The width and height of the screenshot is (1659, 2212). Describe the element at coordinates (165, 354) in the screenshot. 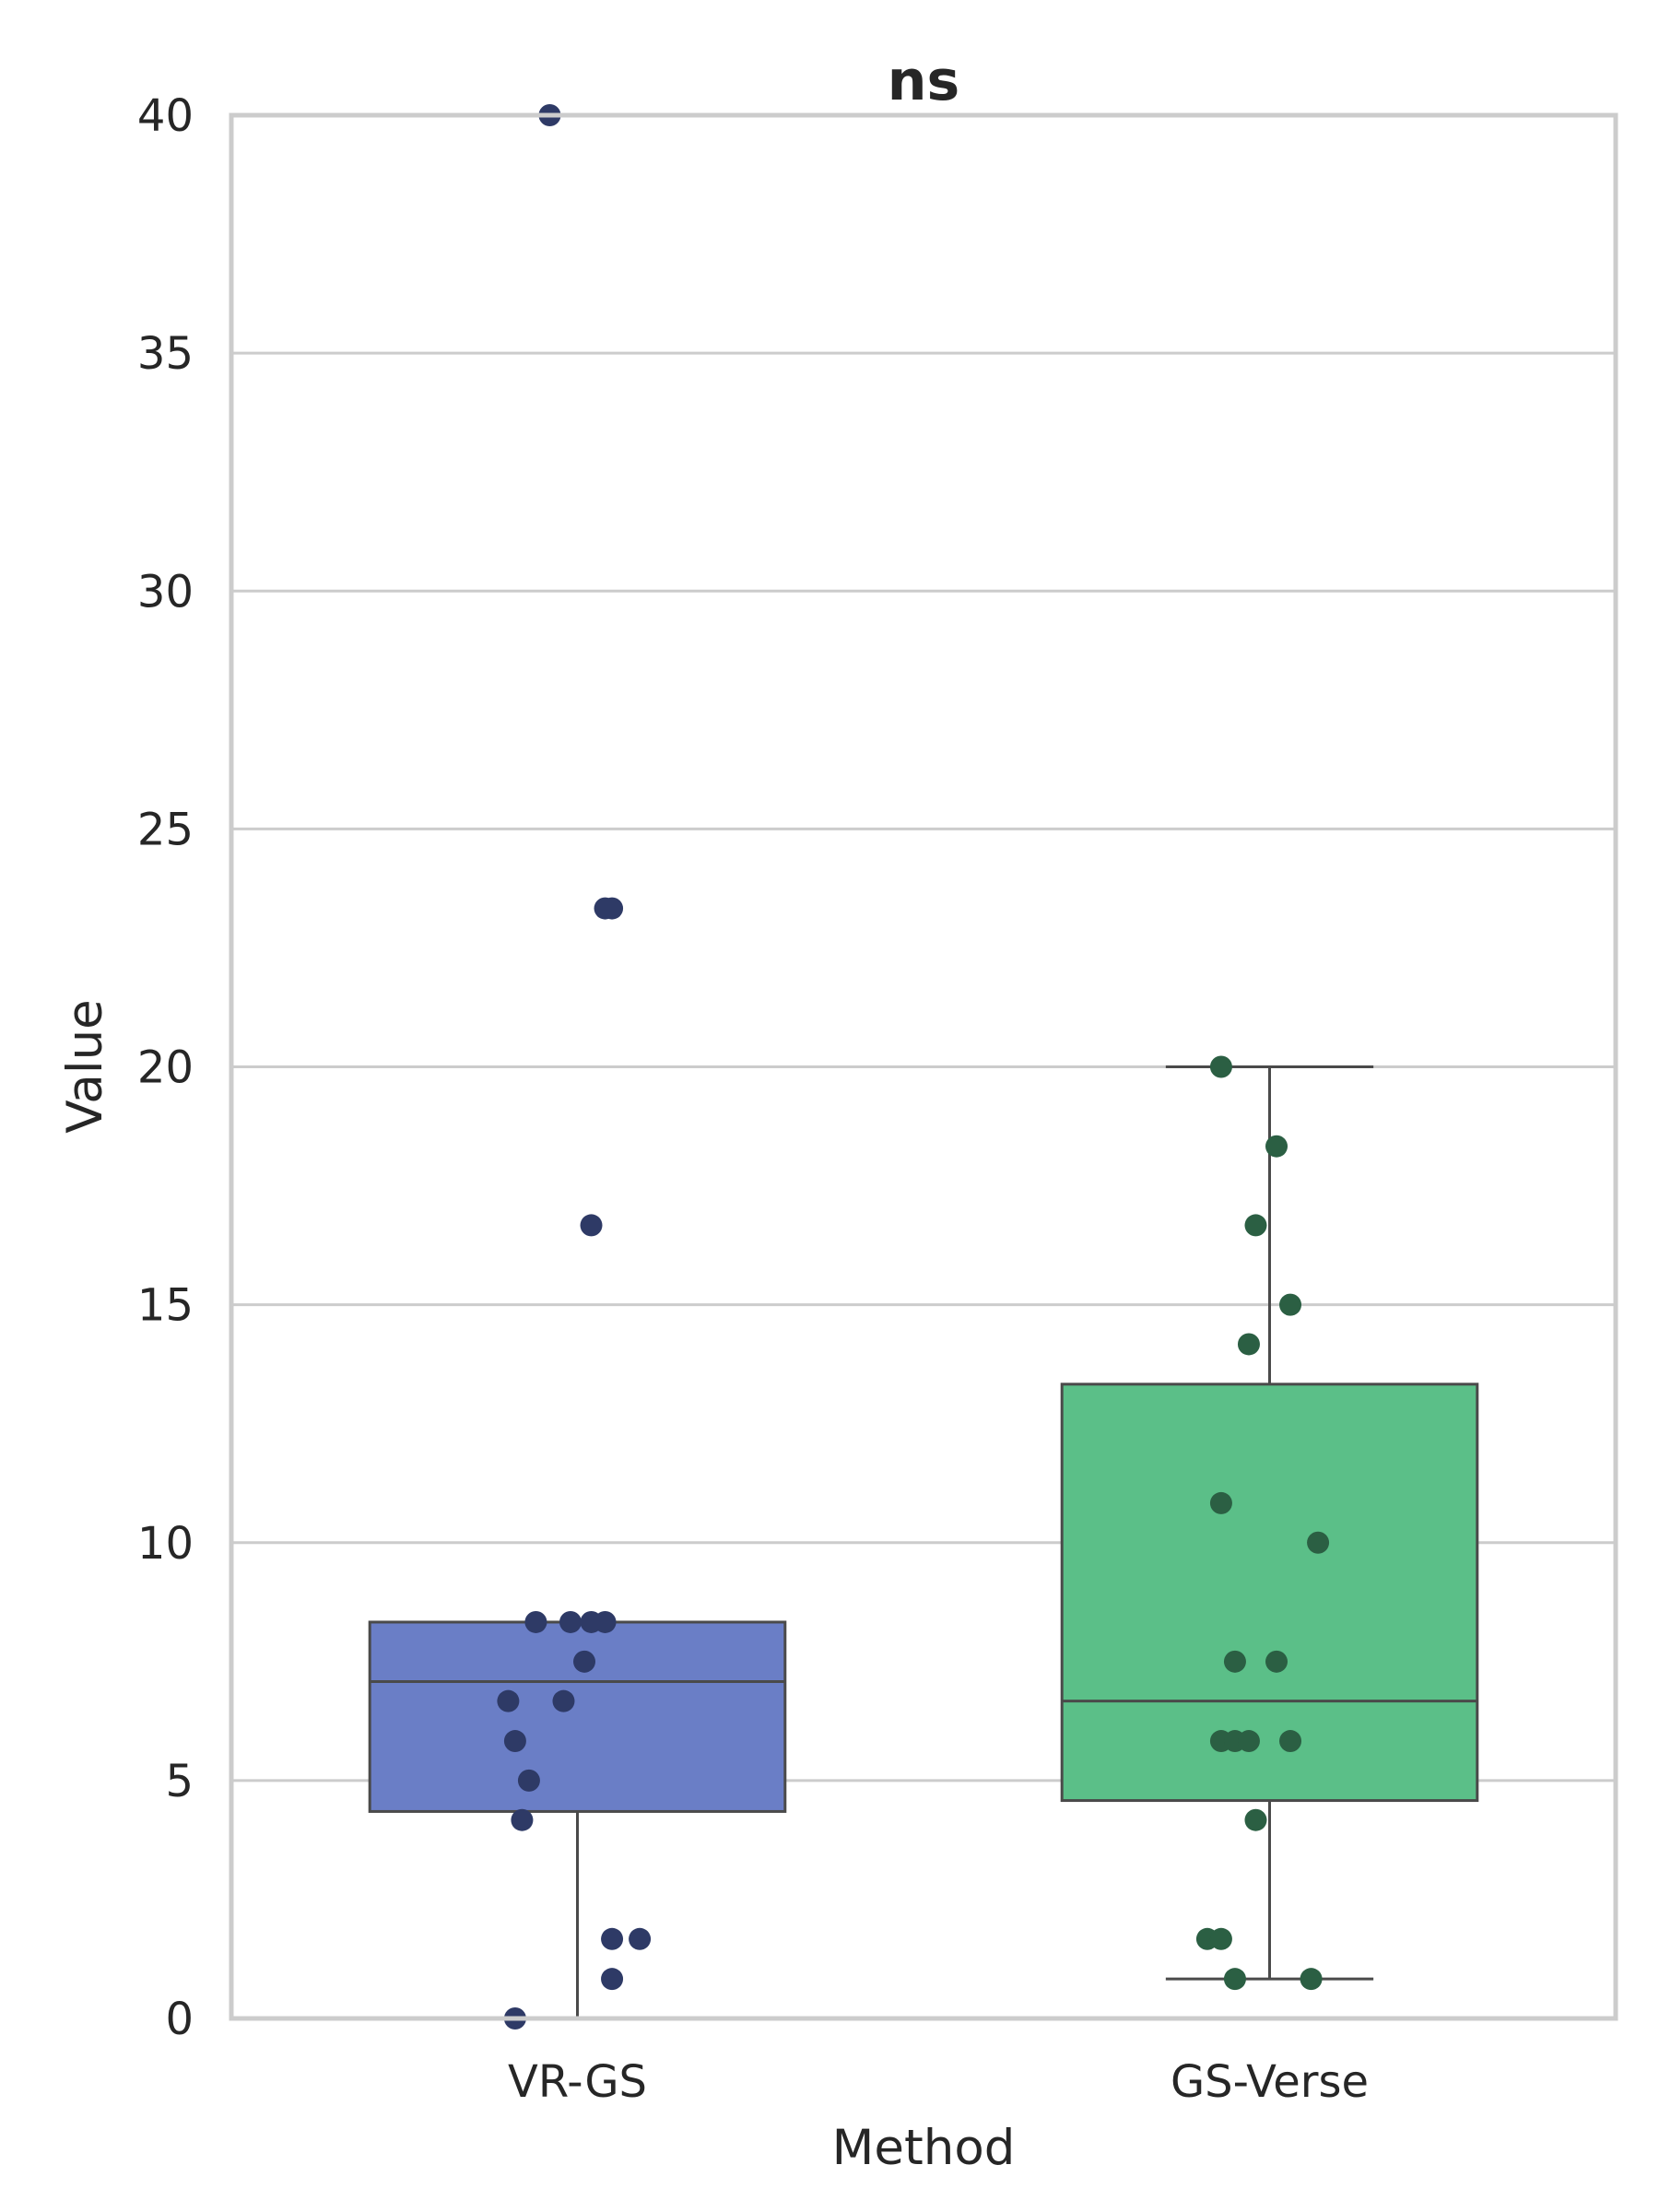

I see `y-tick-label-7: 35` at that location.